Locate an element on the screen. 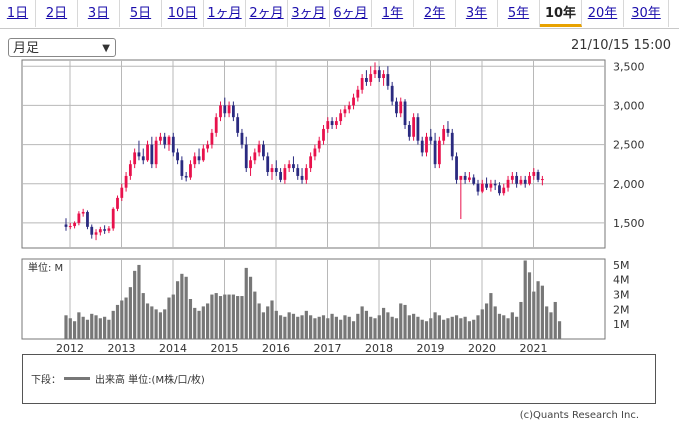 This screenshot has width=679, height=429. year-tick-label: 2018 is located at coordinates (379, 348).